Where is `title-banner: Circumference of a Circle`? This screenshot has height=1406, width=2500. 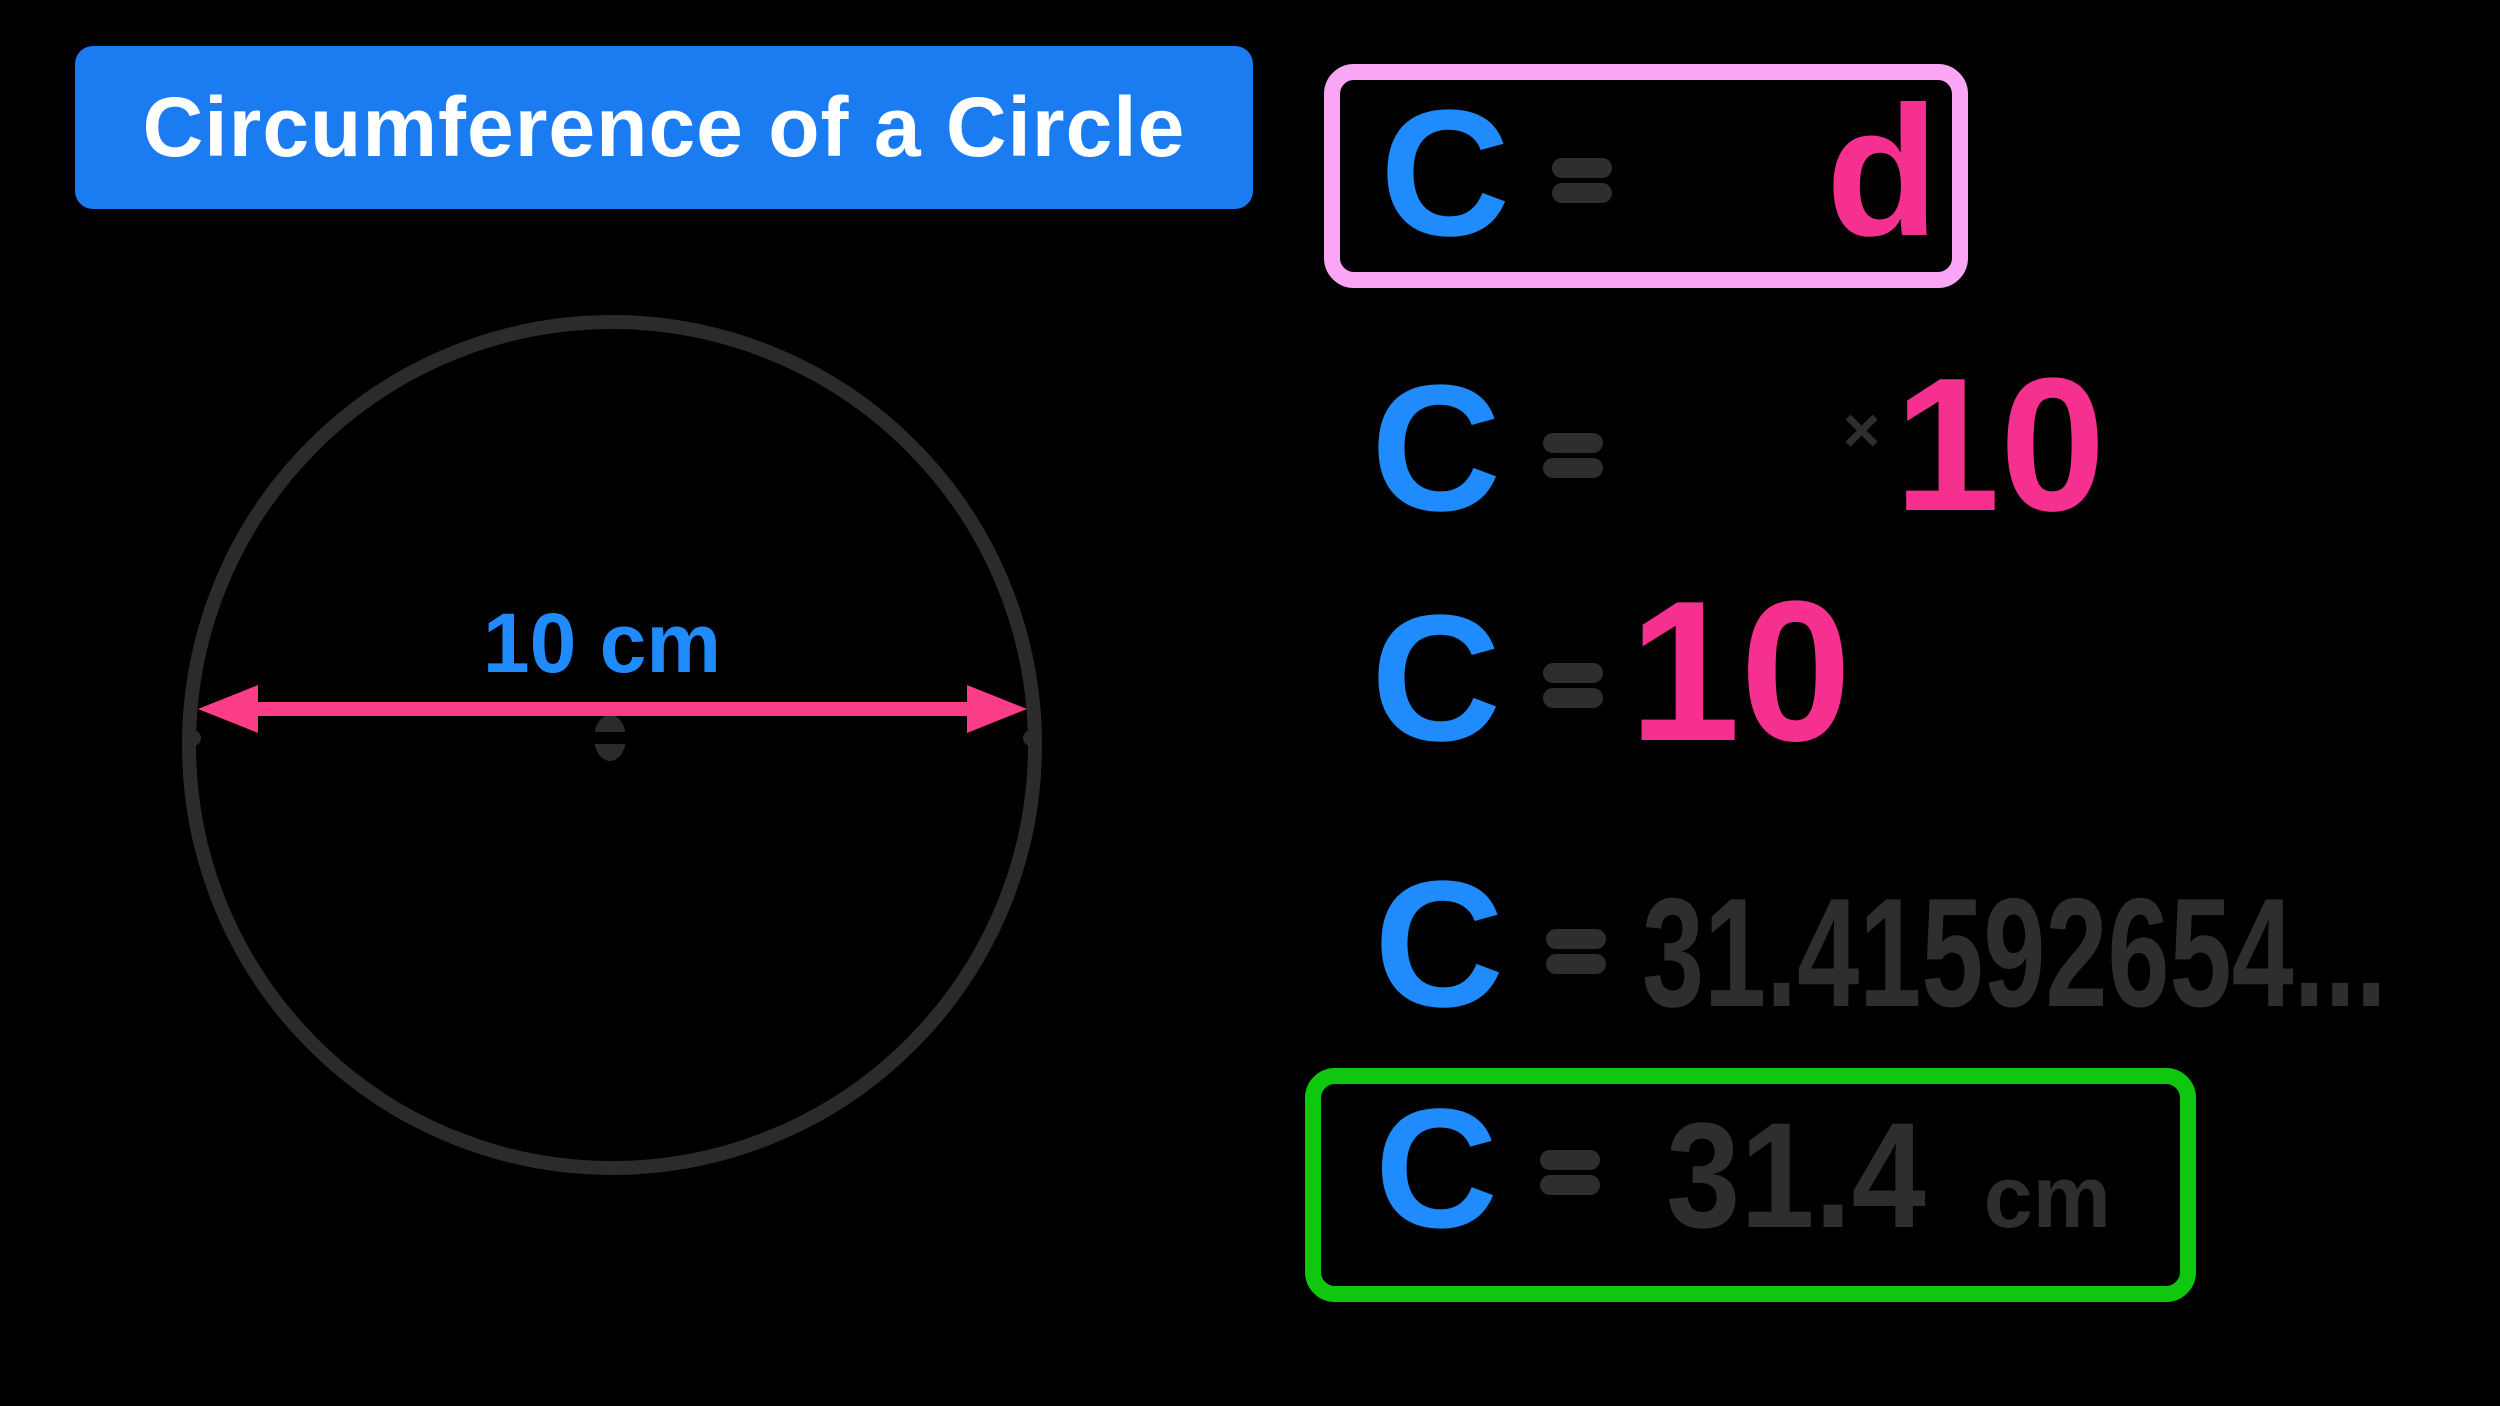 title-banner: Circumference of a Circle is located at coordinates (664, 127).